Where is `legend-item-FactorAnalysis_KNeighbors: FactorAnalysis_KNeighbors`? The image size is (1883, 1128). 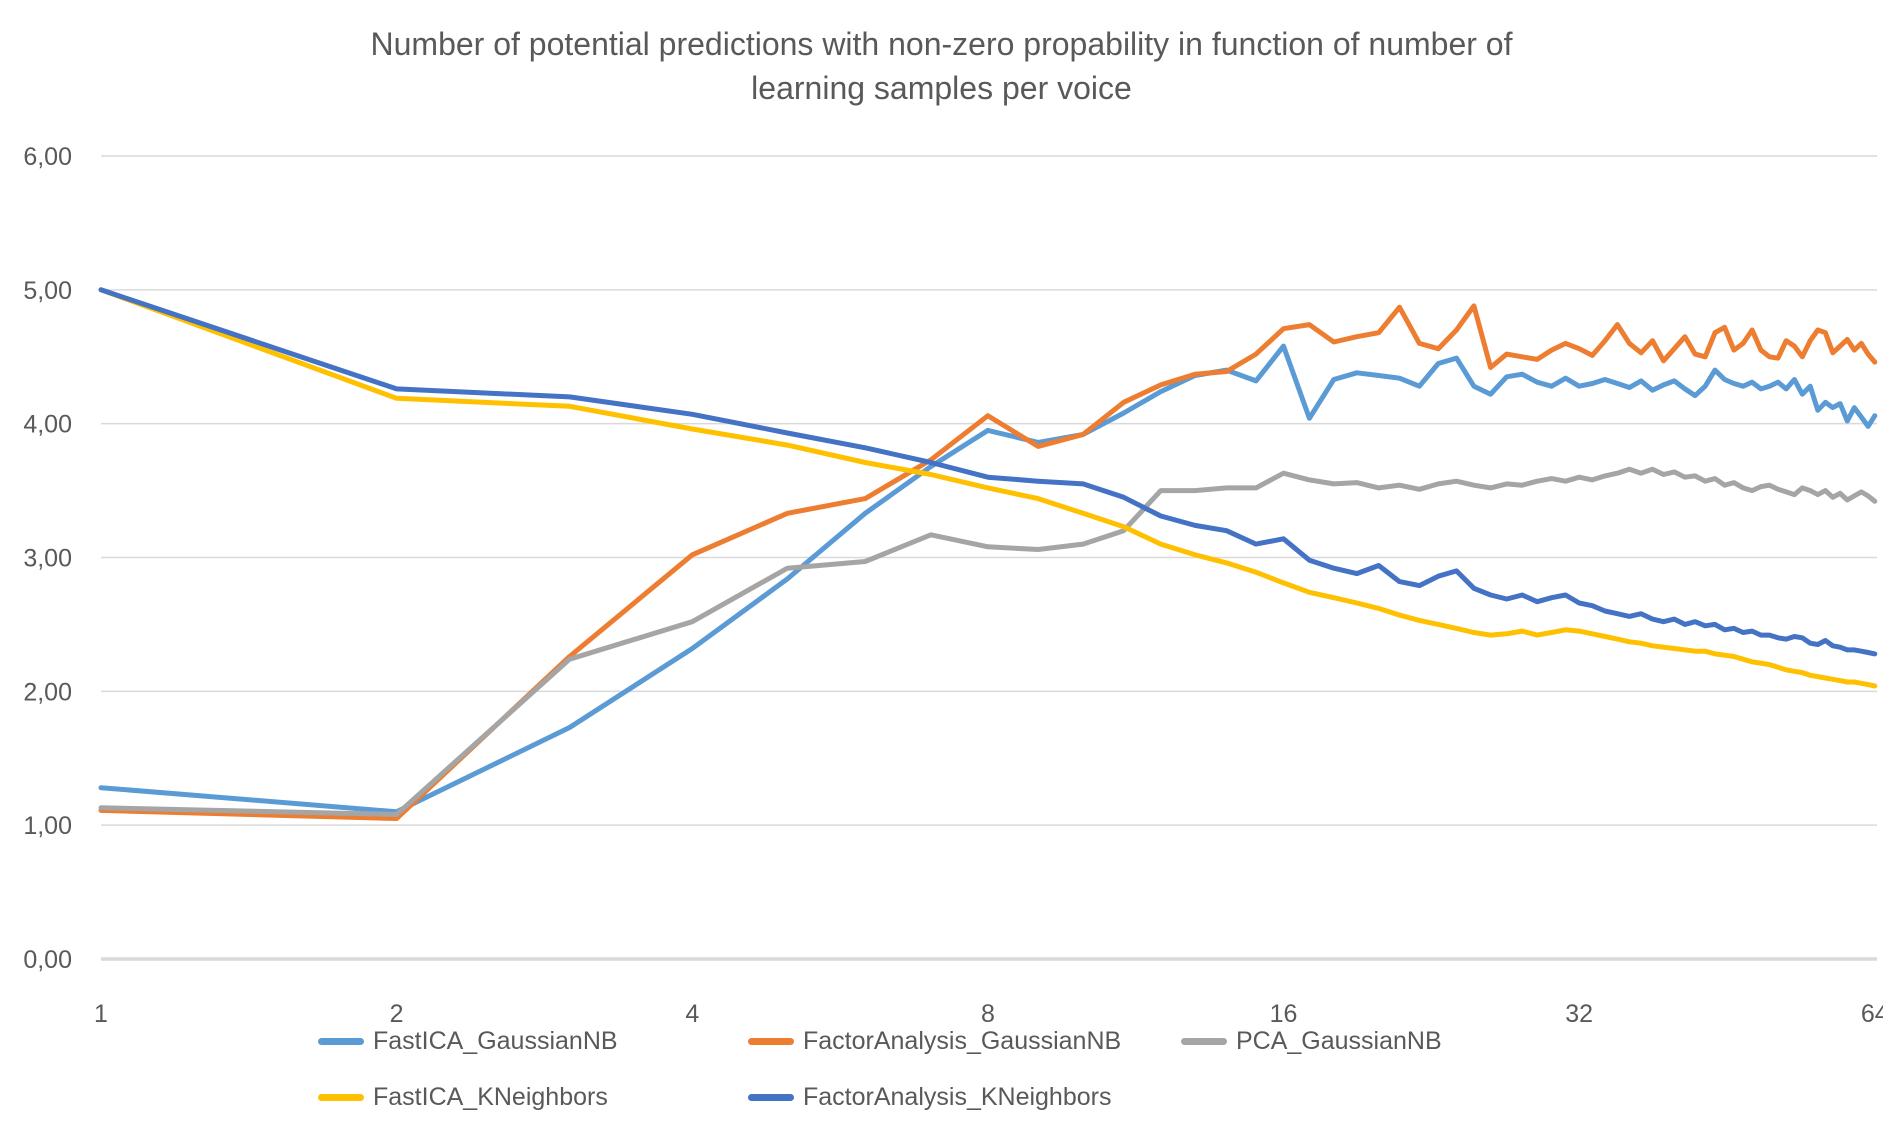 legend-item-FactorAnalysis_KNeighbors: FactorAnalysis_KNeighbors is located at coordinates (929, 1097).